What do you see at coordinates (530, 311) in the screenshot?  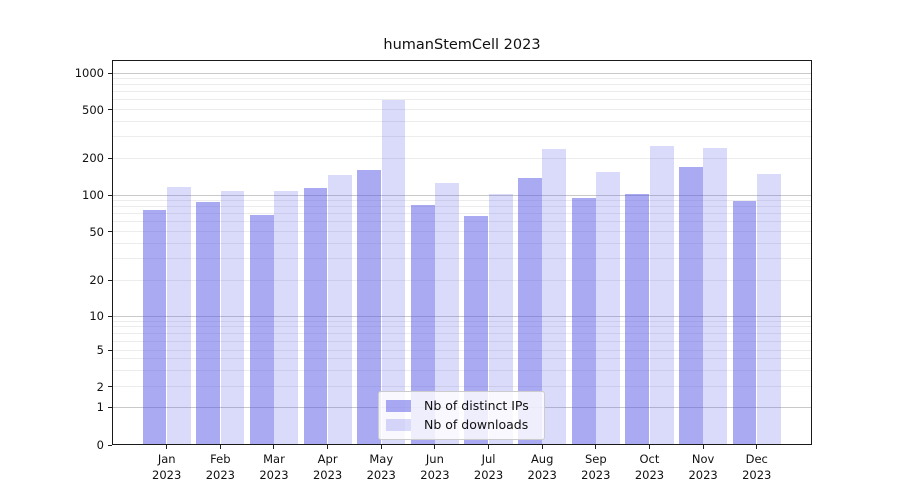 I see `bar-distinct-ips-aug` at bounding box center [530, 311].